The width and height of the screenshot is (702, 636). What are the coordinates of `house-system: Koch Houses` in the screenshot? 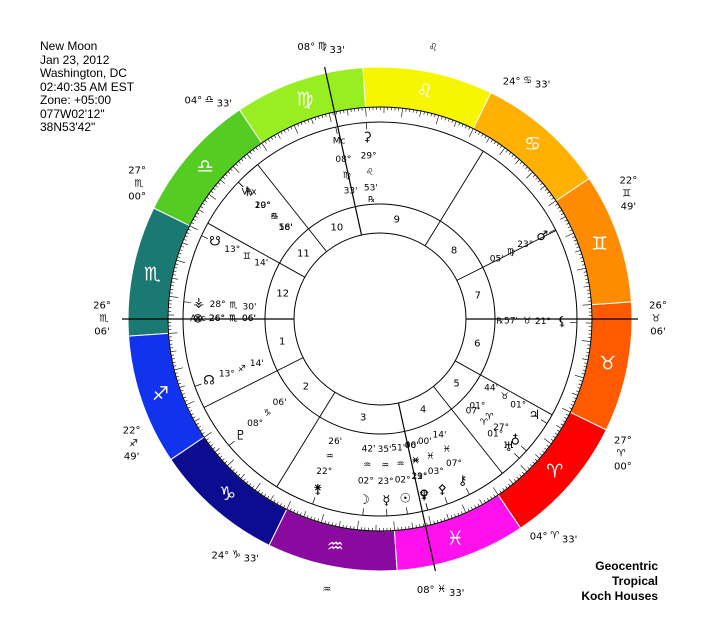 It's located at (619, 596).